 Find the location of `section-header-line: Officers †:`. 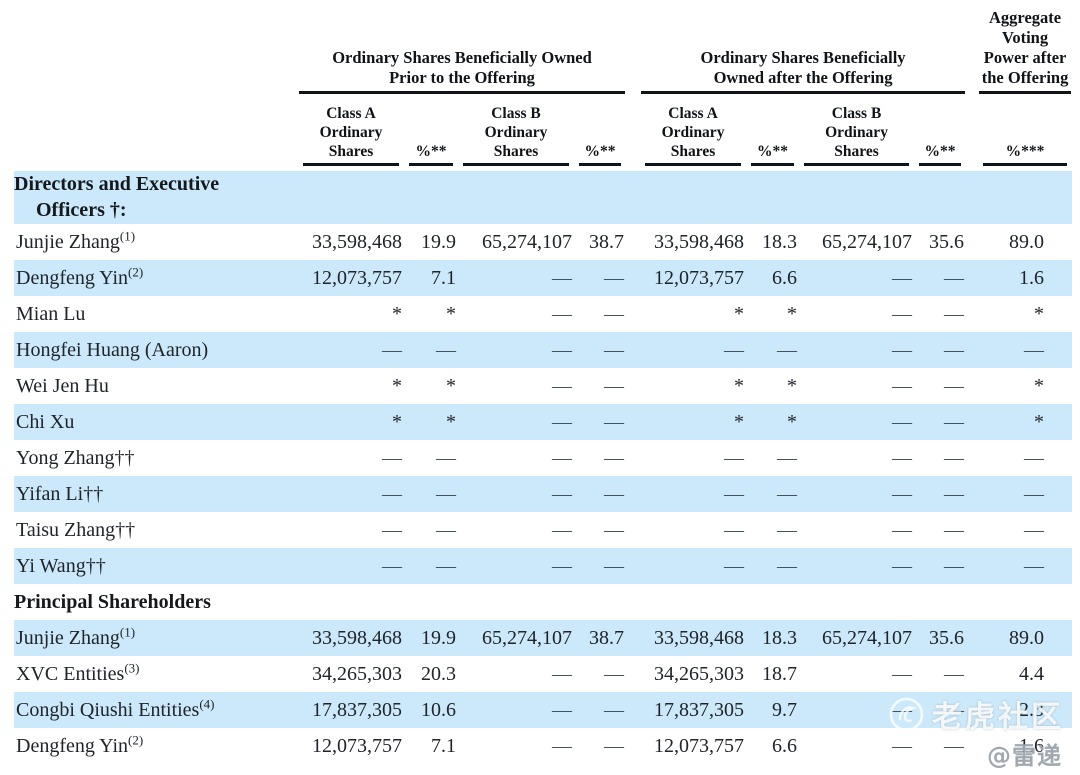

section-header-line: Officers †: is located at coordinates (81, 210).